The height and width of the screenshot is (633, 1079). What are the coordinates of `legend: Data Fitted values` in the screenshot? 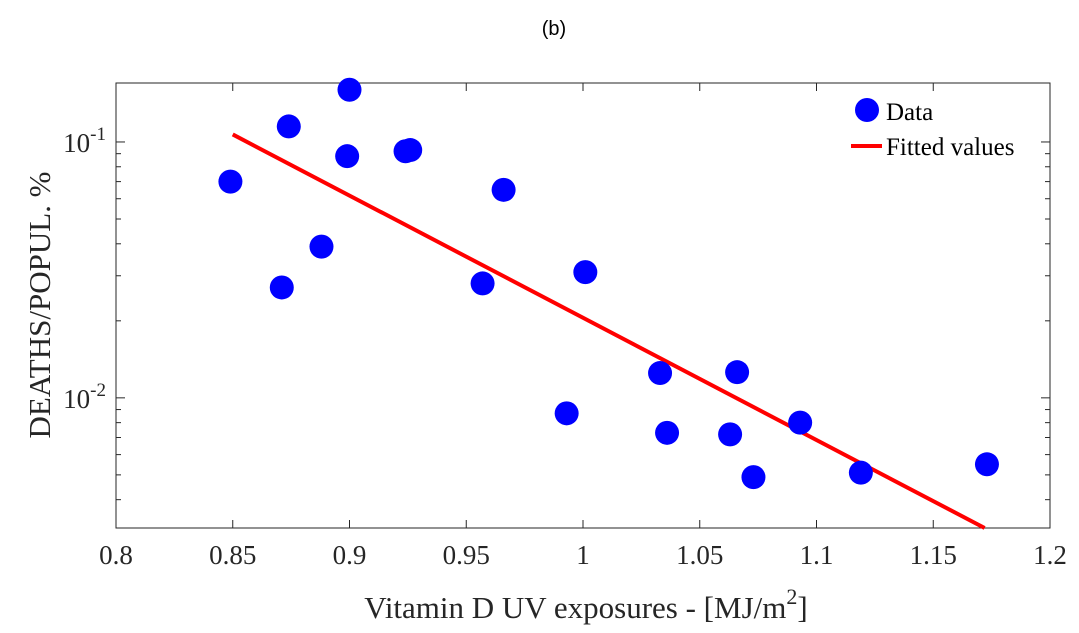 It's located at (932, 129).